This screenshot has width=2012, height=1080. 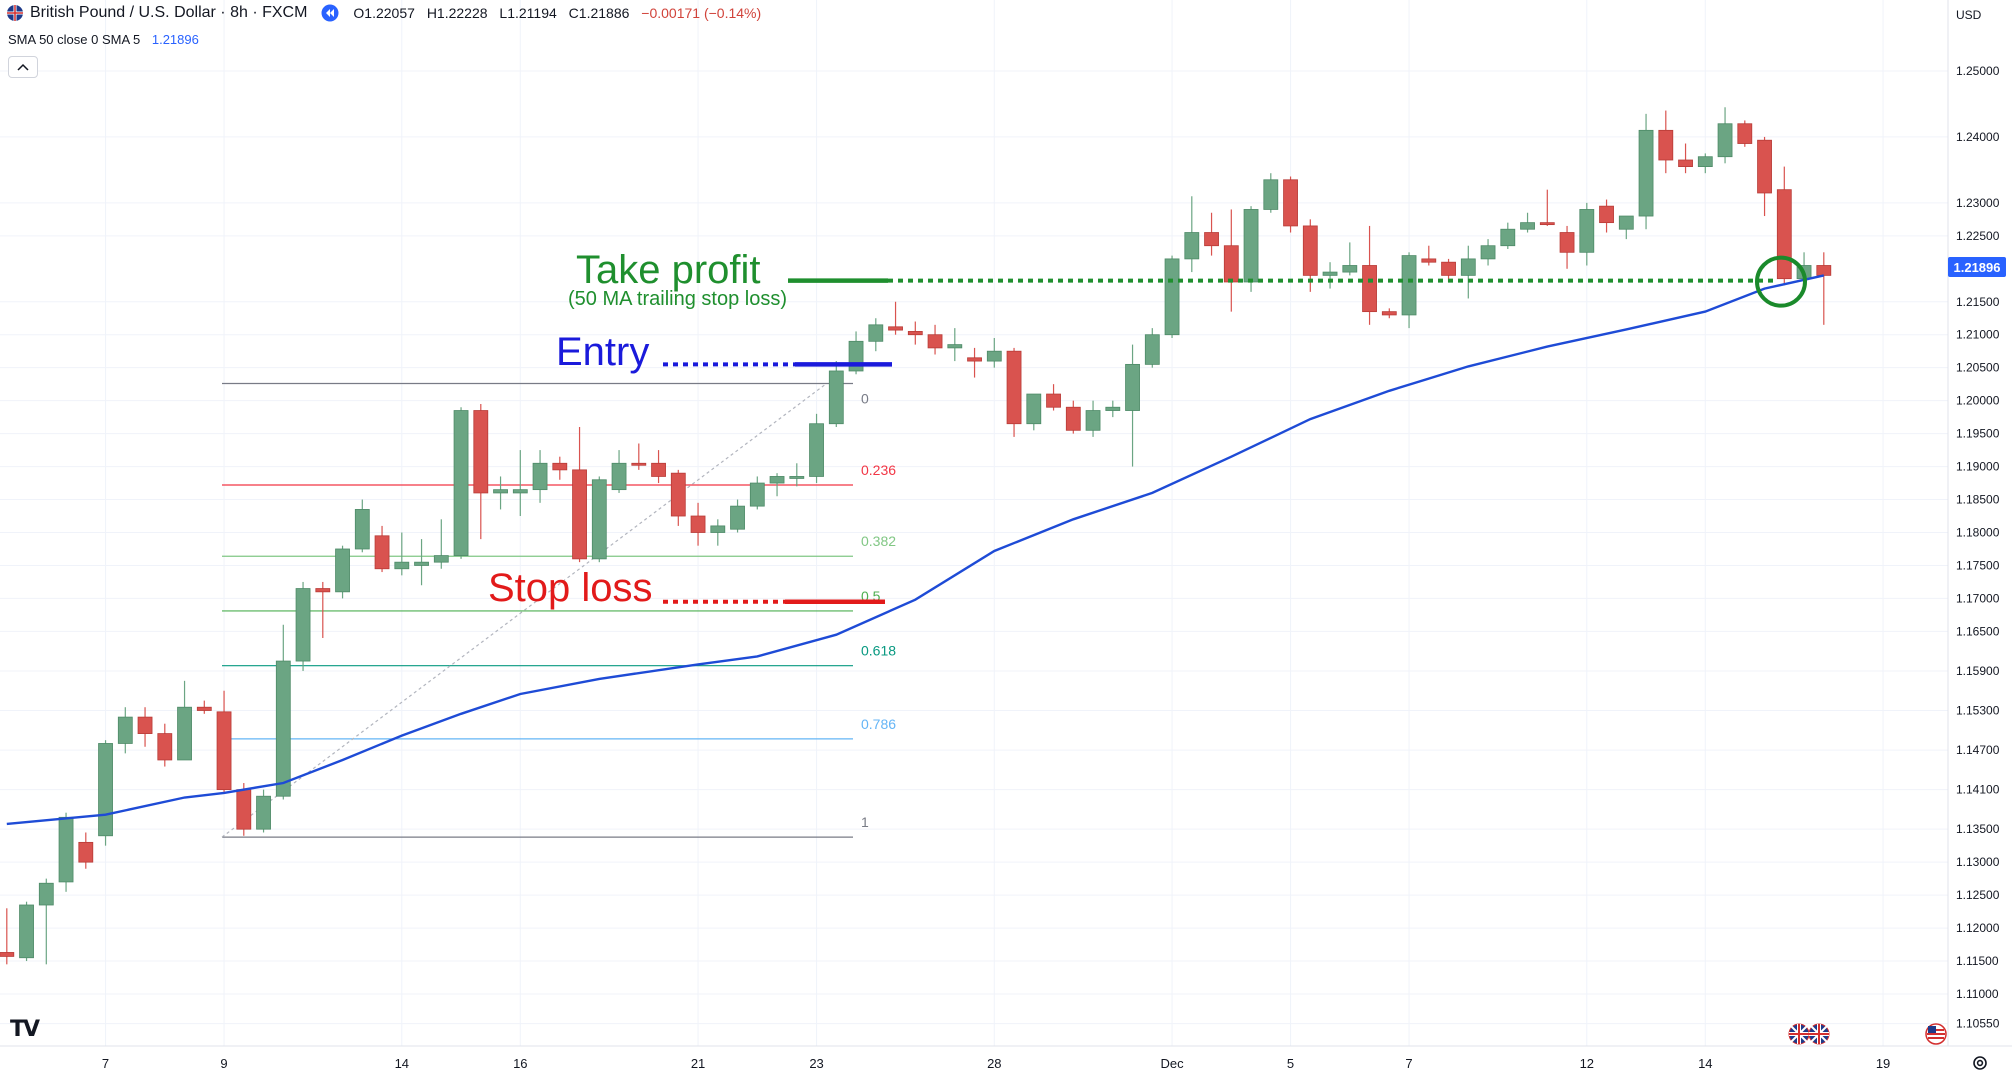 I want to click on price-tick-label: 1.11500, so click(x=1977, y=961).